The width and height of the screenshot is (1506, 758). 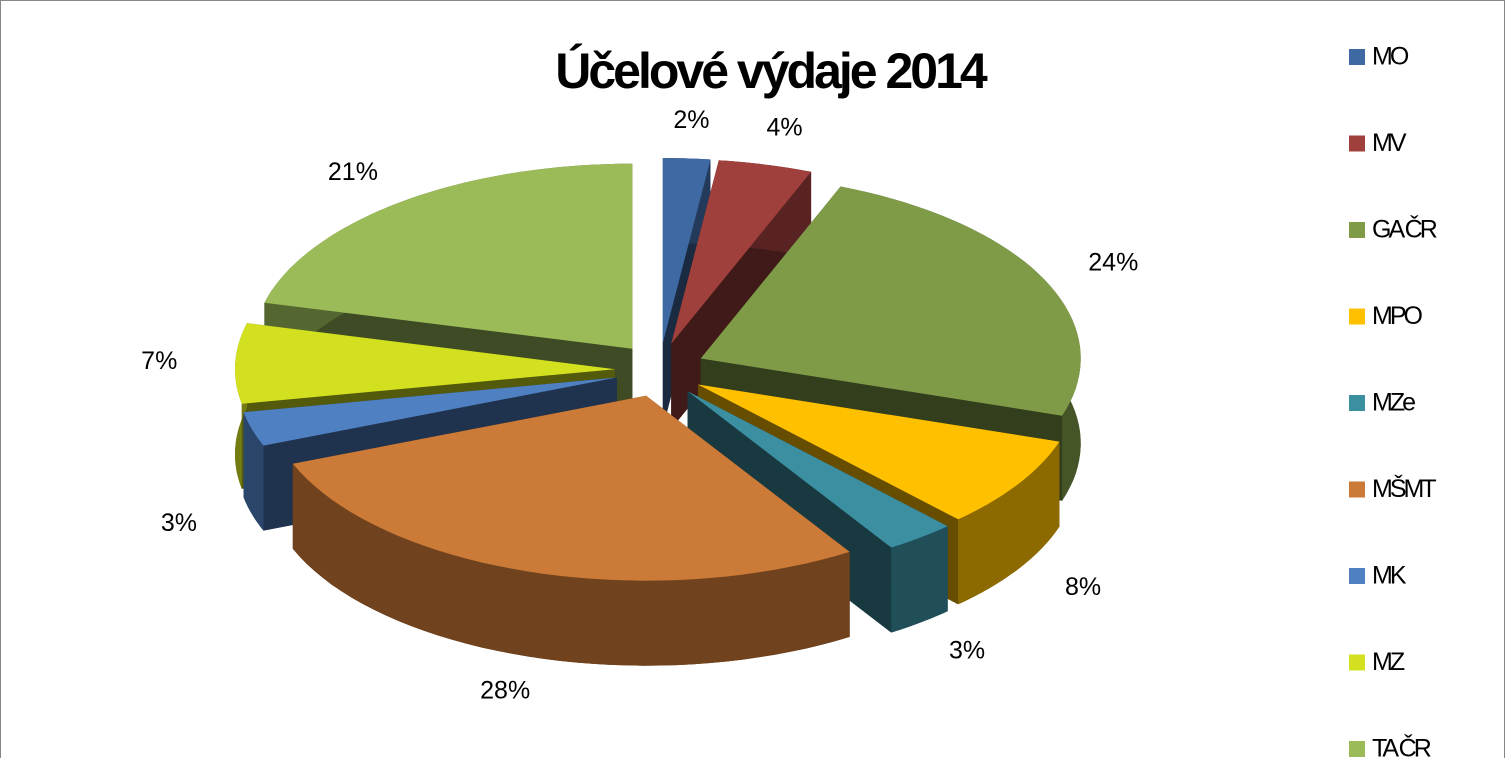 I want to click on legend-label: MZ, so click(x=1388, y=662).